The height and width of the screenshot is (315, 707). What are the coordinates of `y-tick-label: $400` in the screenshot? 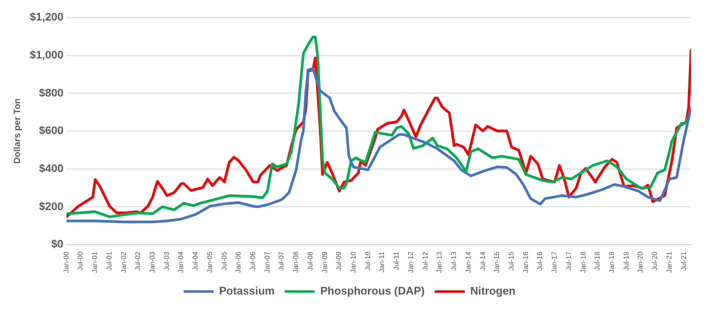 It's located at (51, 168).